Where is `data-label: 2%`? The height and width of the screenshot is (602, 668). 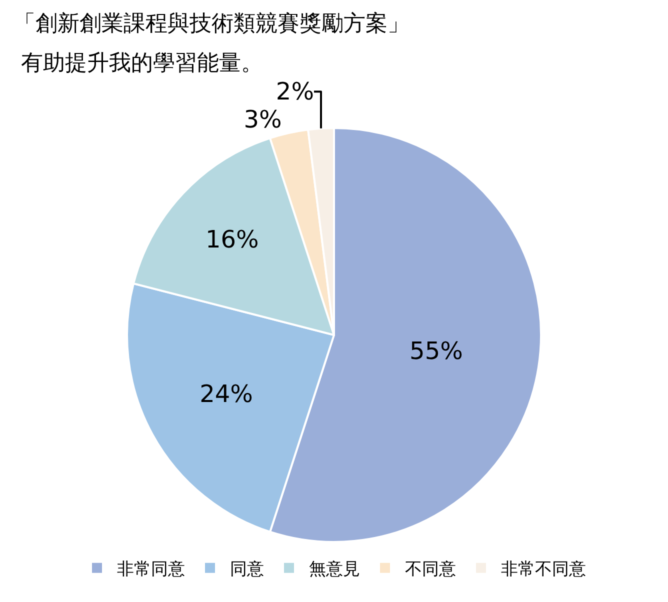 data-label: 2% is located at coordinates (295, 92).